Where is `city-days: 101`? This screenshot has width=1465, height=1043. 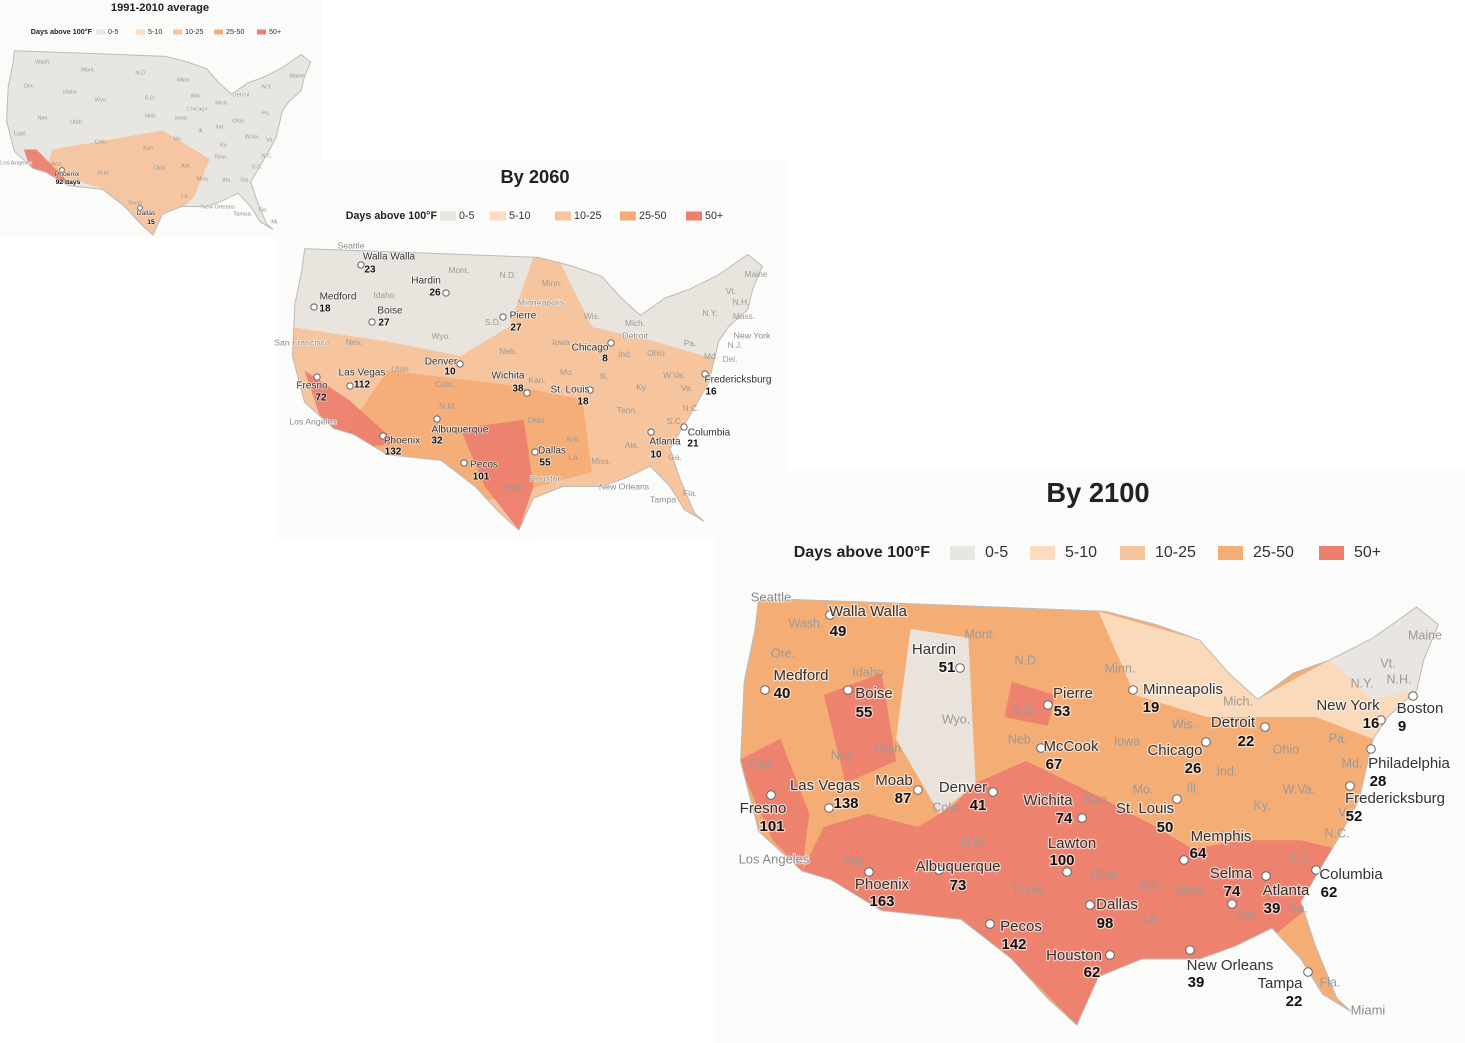
city-days: 101 is located at coordinates (771, 826).